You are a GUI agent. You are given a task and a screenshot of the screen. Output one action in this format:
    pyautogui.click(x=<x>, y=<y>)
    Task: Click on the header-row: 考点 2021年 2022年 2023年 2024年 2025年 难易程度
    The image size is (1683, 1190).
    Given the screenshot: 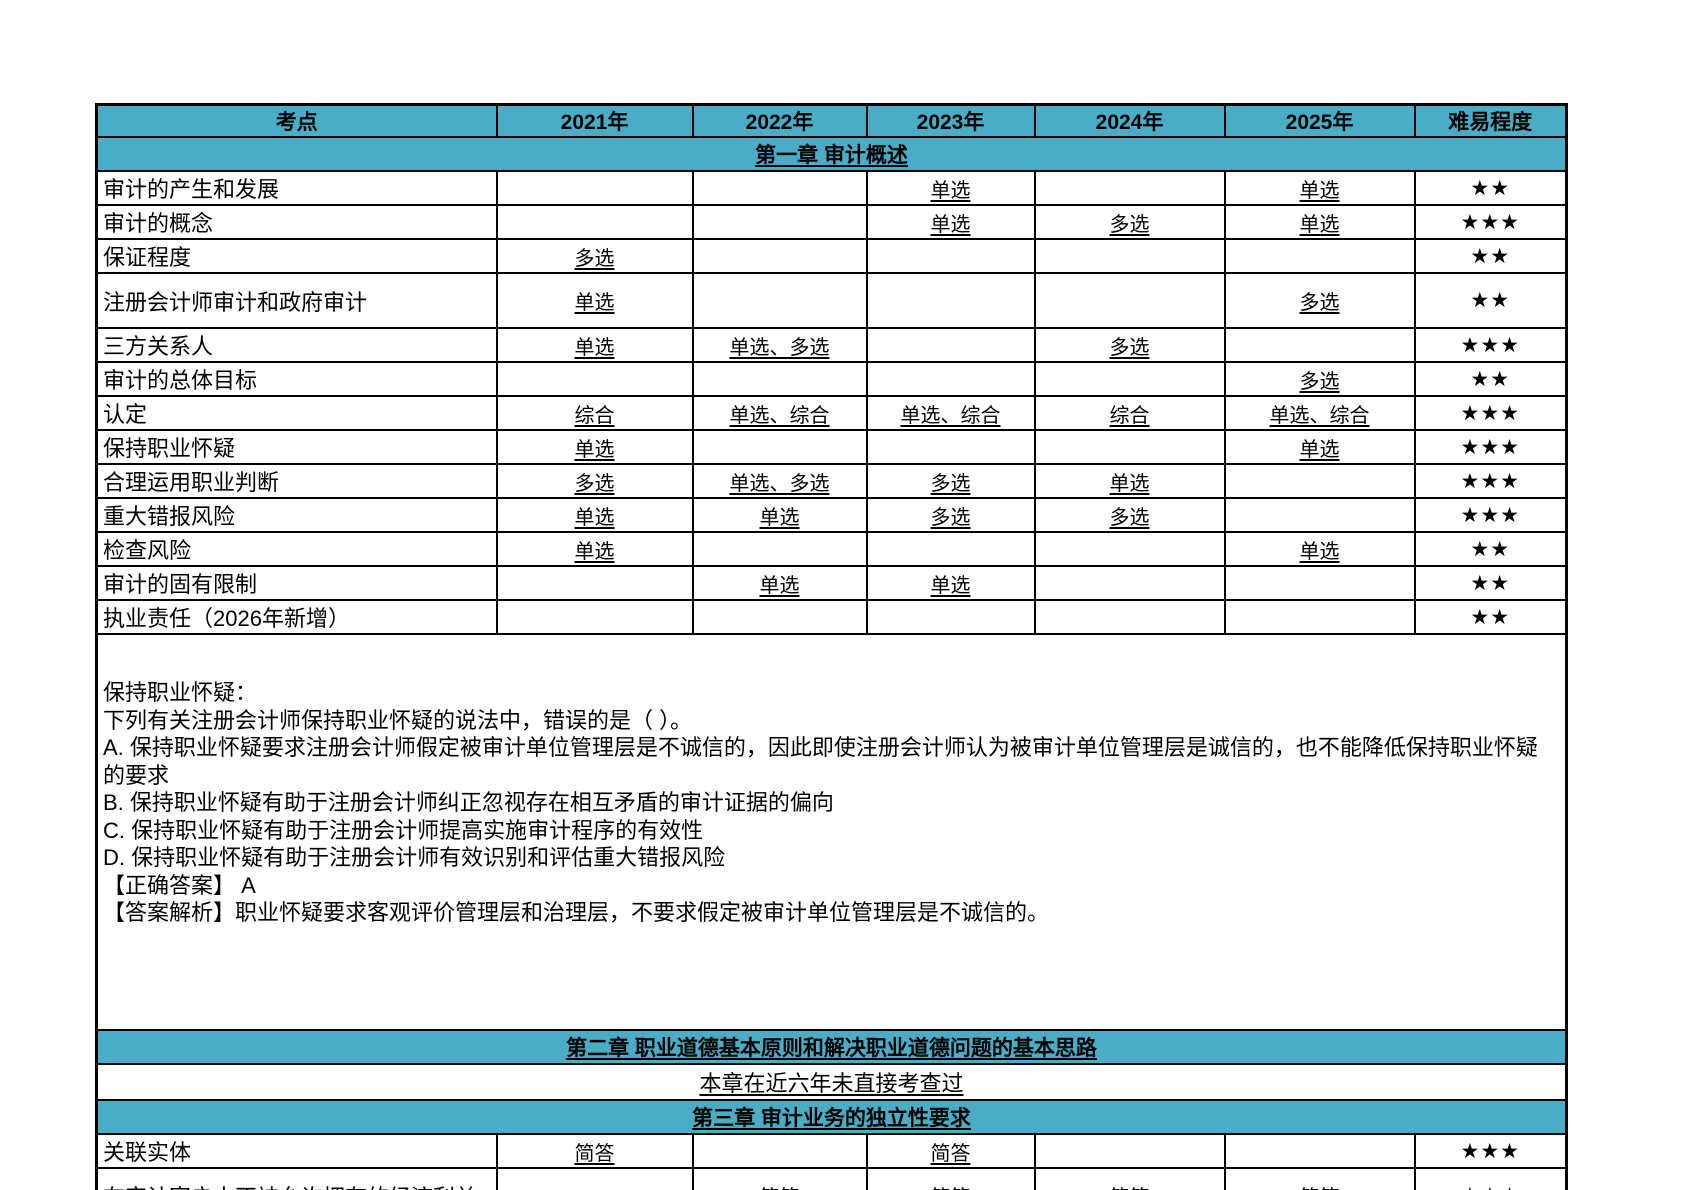 What is the action you would take?
    pyautogui.click(x=831, y=120)
    